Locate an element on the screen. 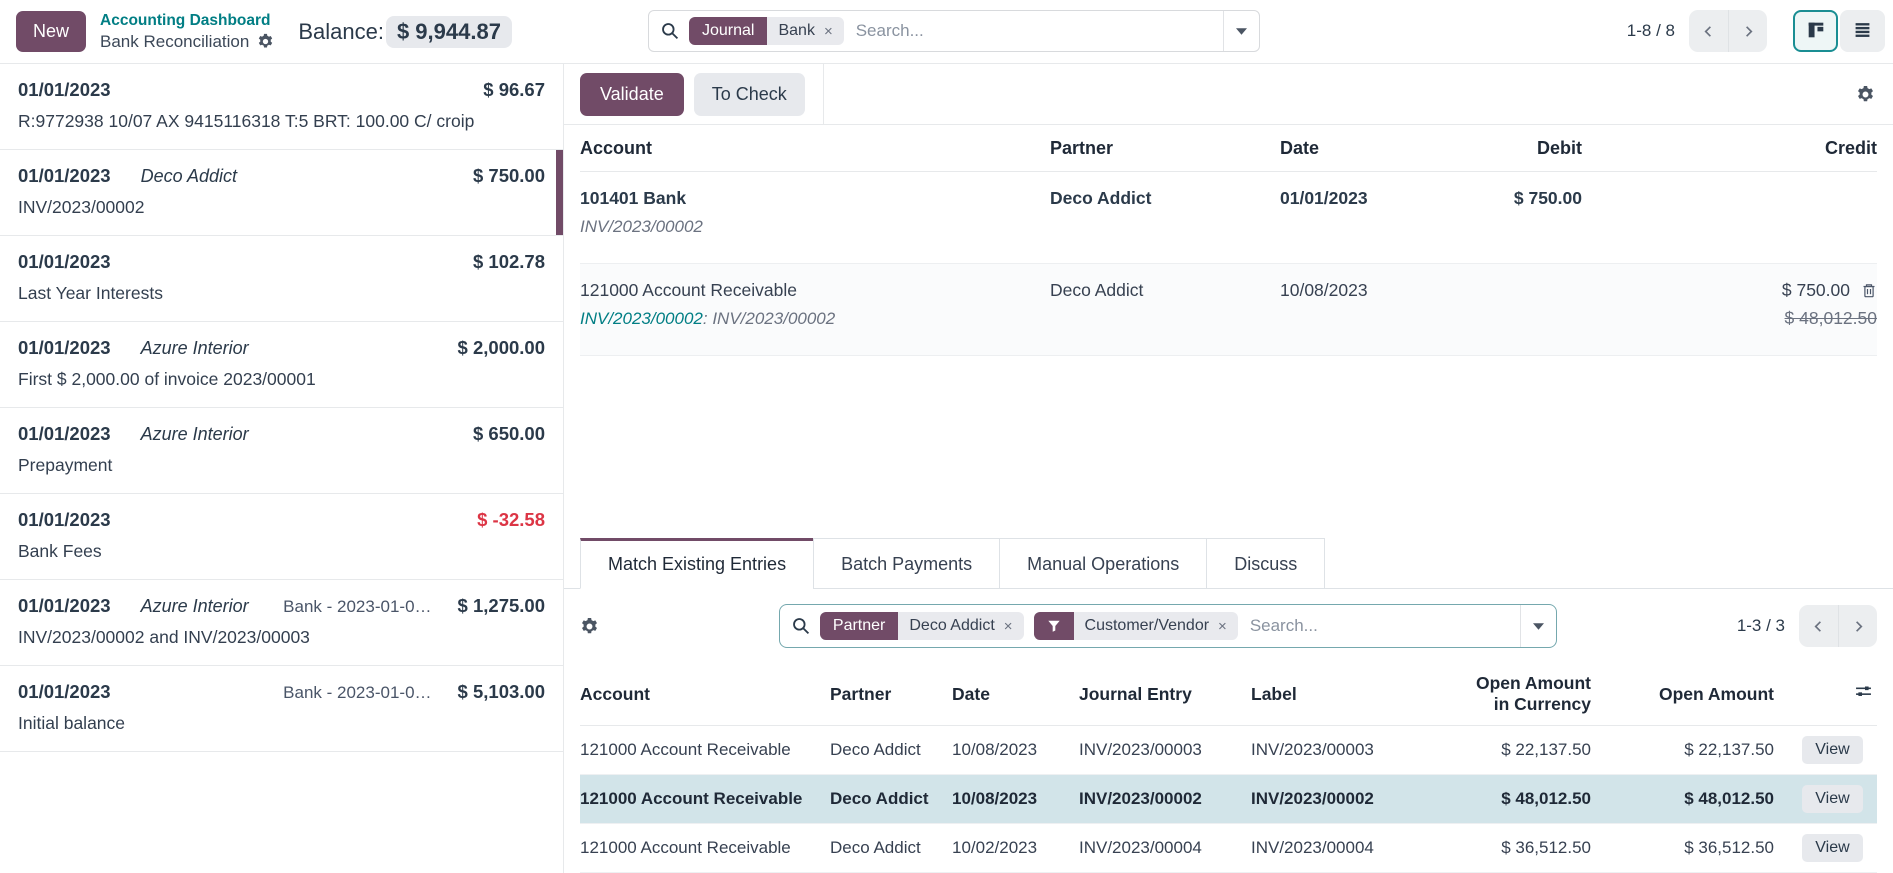 Image resolution: width=1893 pixels, height=873 pixels. open-amount-cell: $ 22,137.50 is located at coordinates (1729, 749).